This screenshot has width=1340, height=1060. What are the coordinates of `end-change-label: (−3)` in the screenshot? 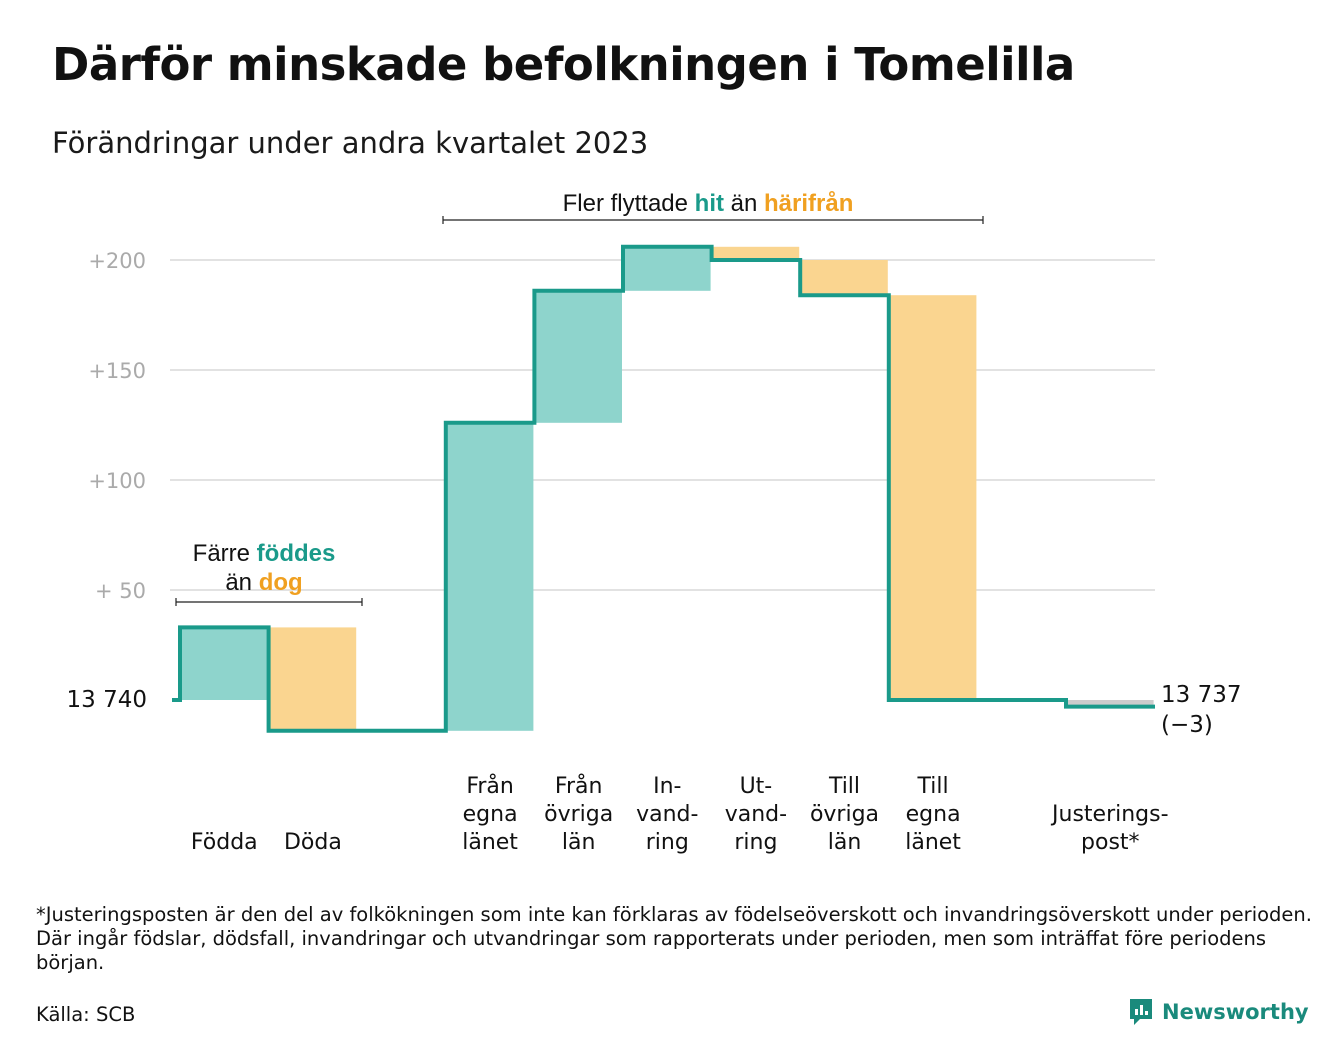 It's located at (1187, 725).